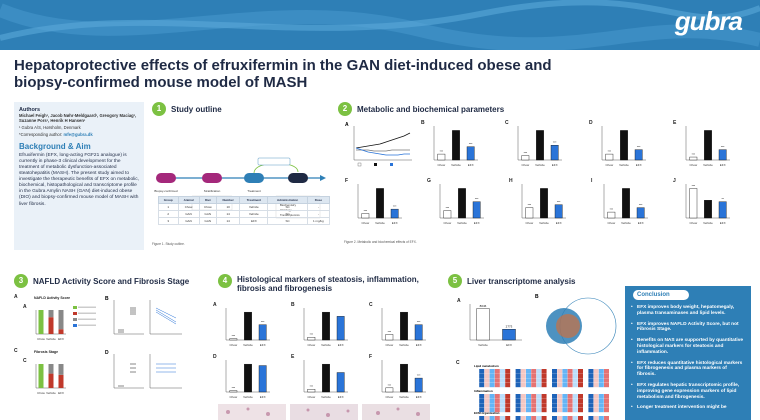 Image resolution: width=760 pixels, height=420 pixels. What do you see at coordinates (378, 144) in the screenshot?
I see `chart-2a-body-weight: A` at bounding box center [378, 144].